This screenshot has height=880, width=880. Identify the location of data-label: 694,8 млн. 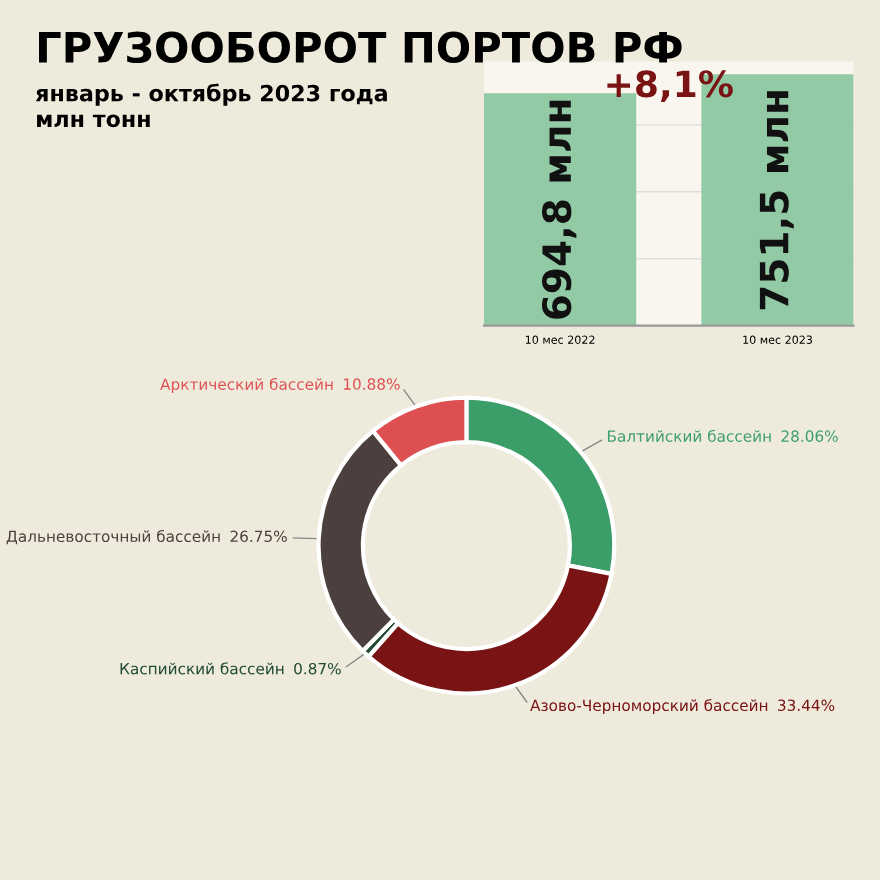
(559, 209).